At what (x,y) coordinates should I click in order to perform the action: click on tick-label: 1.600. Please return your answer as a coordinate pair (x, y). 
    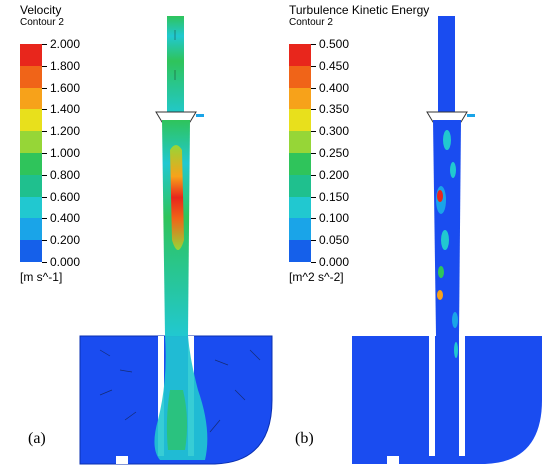
    Looking at the image, I should click on (65, 87).